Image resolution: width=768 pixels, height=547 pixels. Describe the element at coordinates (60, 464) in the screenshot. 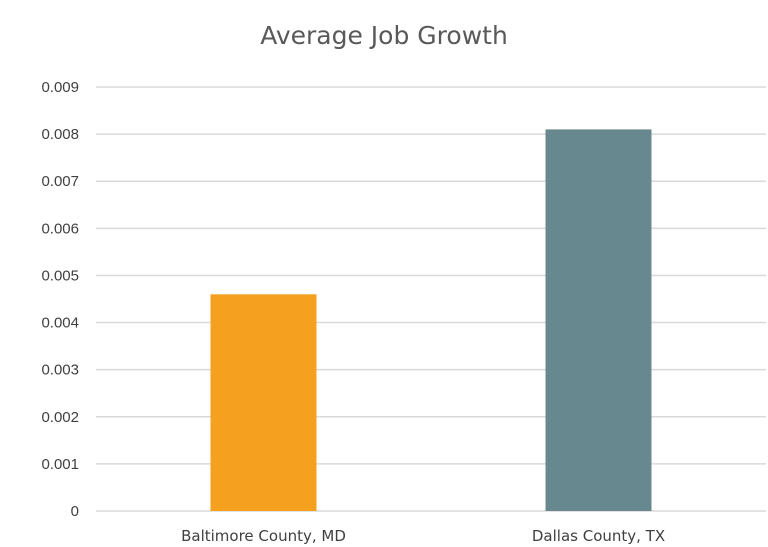

I see `y-tick-label: 0.001` at that location.